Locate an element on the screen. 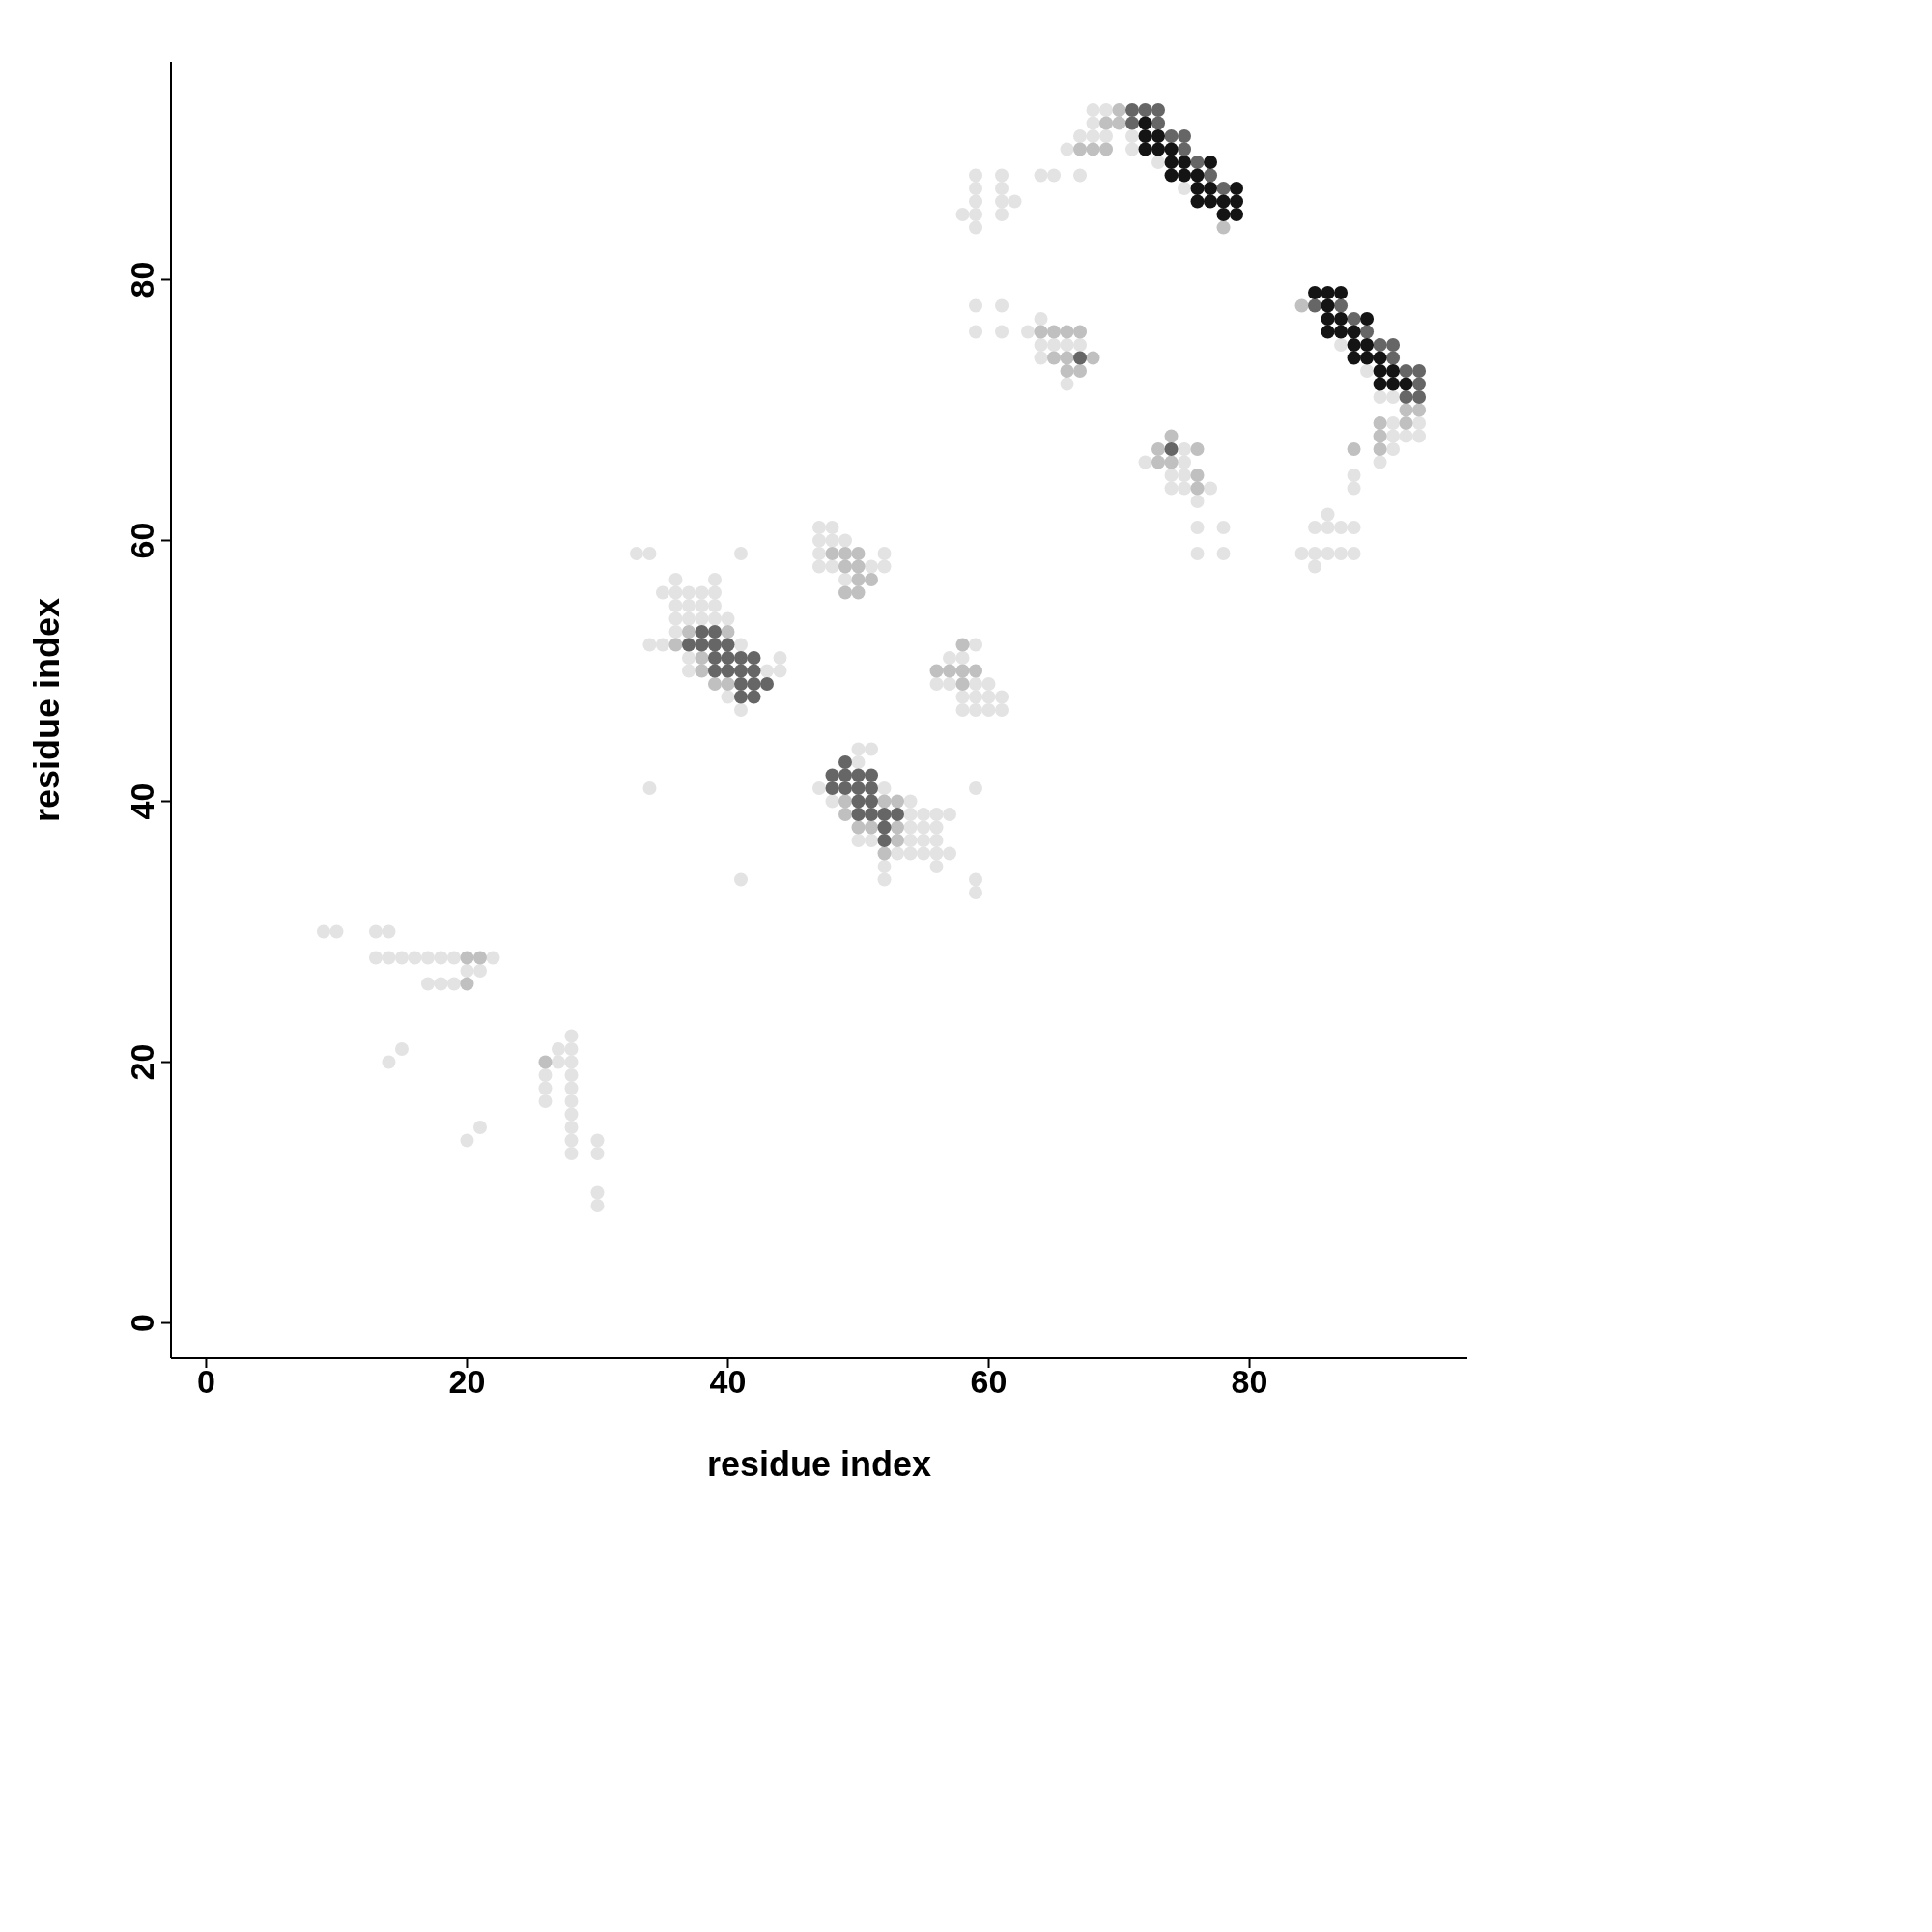 The height and width of the screenshot is (1932, 1932). y-tick-label: 40 is located at coordinates (142, 801).